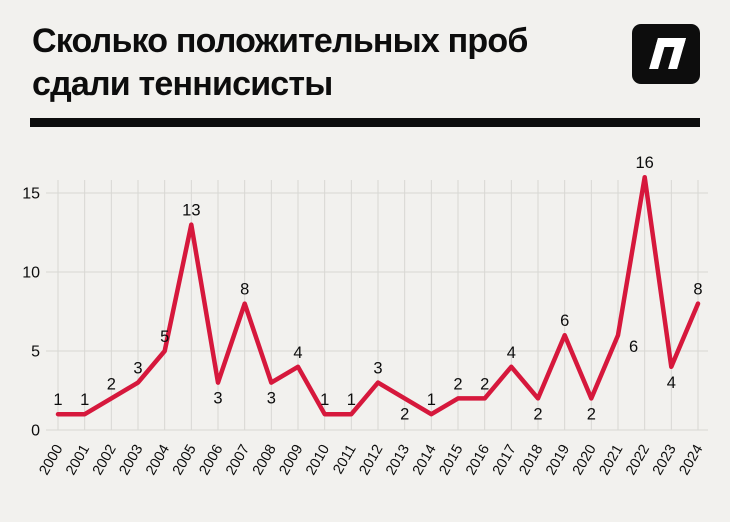  What do you see at coordinates (344, 459) in the screenshot?
I see `x-axis-year-label: 2011` at bounding box center [344, 459].